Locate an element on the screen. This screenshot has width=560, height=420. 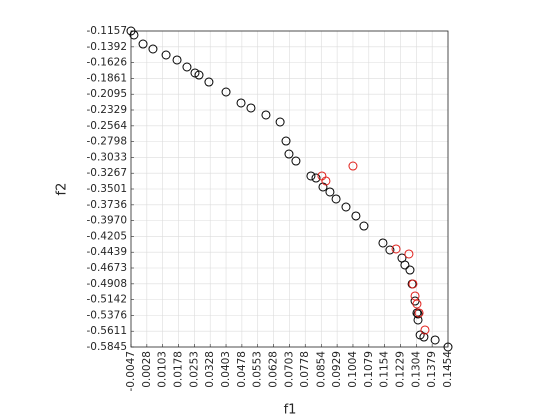
x-tick-label: 0.0028 is located at coordinates (147, 369).